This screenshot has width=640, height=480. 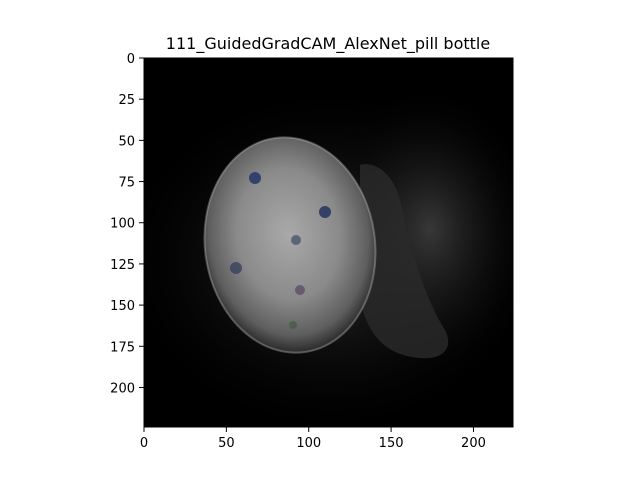 I want to click on pill-shape, so click(x=290, y=245).